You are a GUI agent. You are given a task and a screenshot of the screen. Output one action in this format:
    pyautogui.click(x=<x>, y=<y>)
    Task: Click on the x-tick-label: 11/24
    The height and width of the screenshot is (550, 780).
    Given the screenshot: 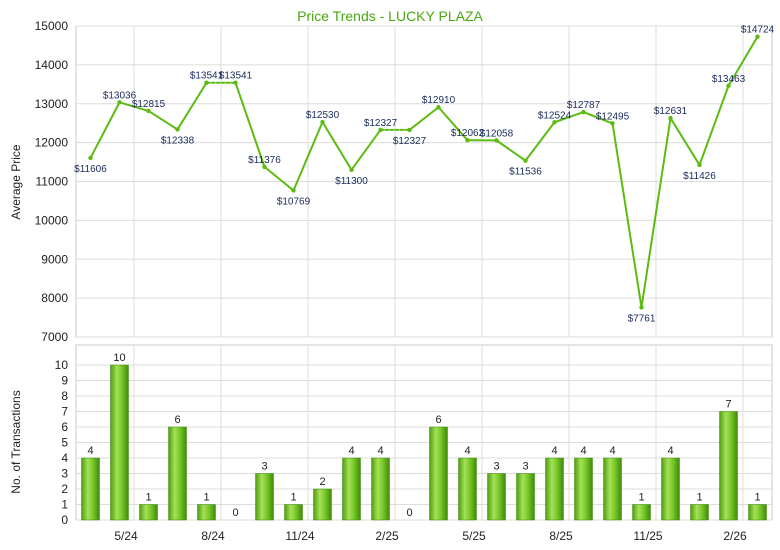 What is the action you would take?
    pyautogui.click(x=299, y=536)
    